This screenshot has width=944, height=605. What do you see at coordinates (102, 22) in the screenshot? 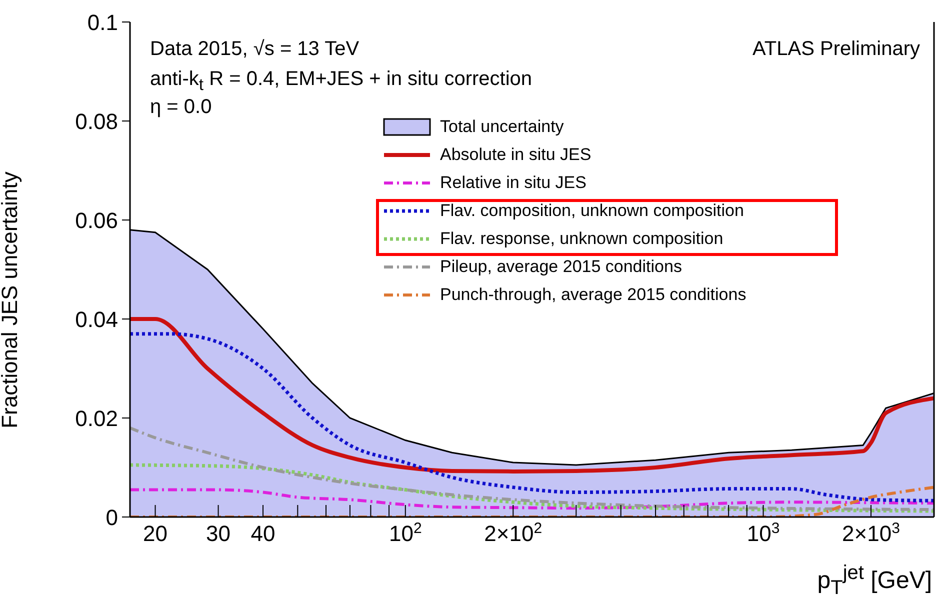
I see `y-tick-label: 0.1` at bounding box center [102, 22].